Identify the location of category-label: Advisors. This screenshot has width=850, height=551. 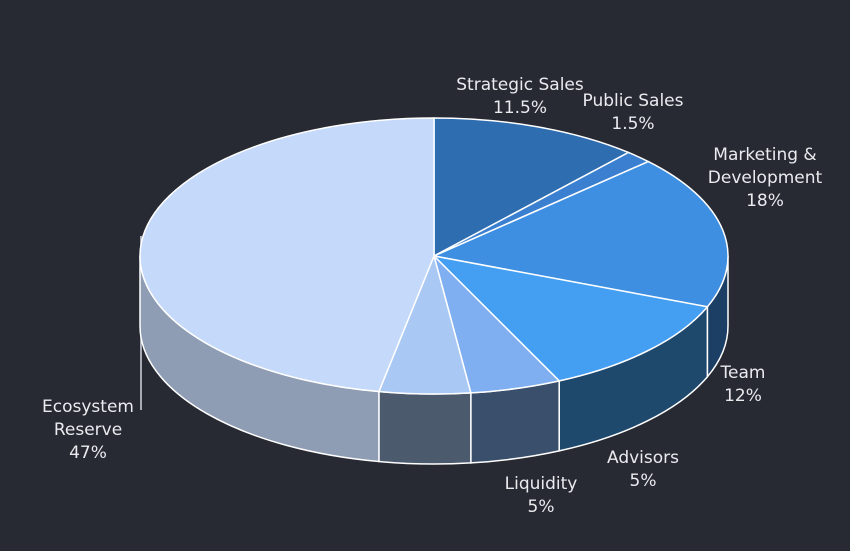
(643, 458).